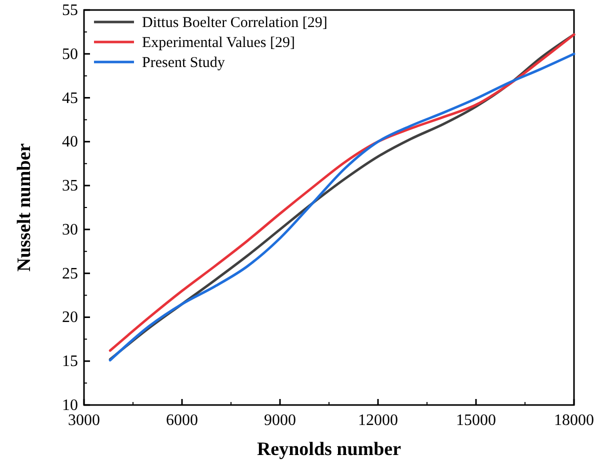 The width and height of the screenshot is (598, 475). I want to click on y-tick-label: 30, so click(70, 229).